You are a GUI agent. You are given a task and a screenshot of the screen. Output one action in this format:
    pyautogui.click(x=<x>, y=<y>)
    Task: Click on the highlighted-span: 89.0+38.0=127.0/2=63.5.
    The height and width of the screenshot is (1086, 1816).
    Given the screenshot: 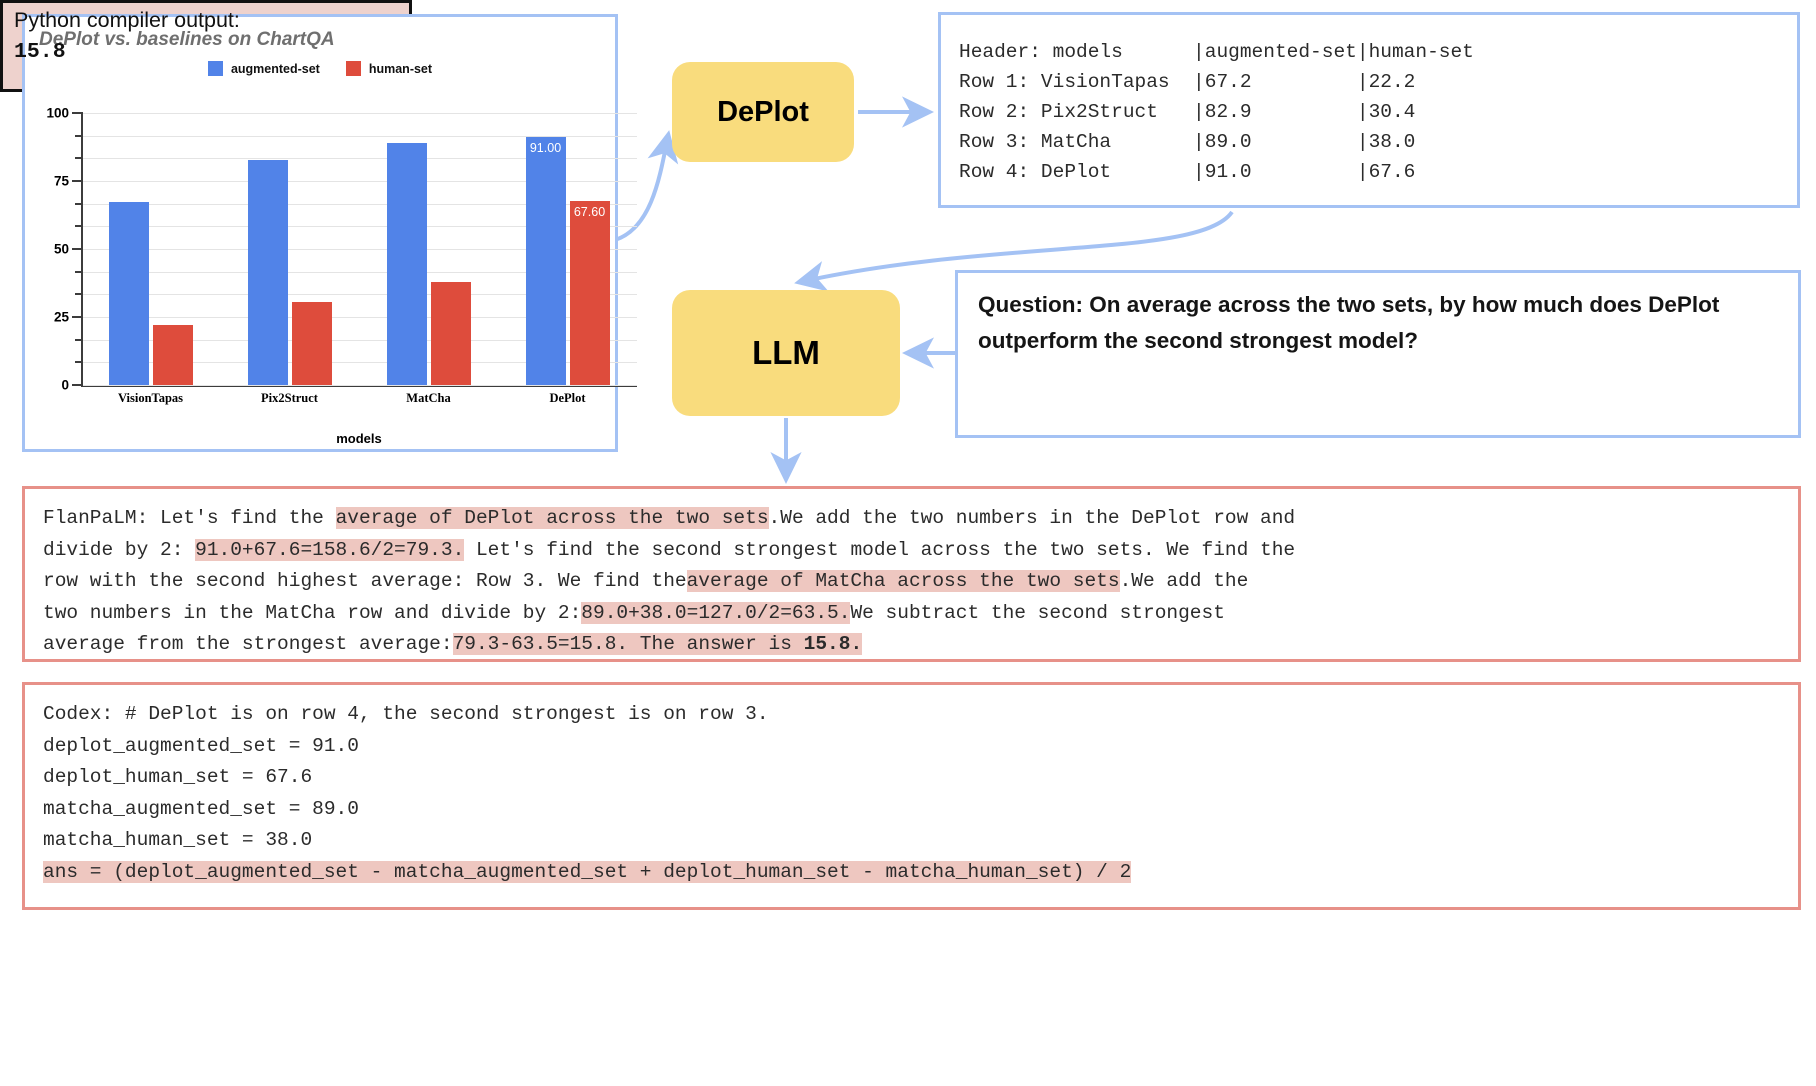 What is the action you would take?
    pyautogui.click(x=716, y=612)
    